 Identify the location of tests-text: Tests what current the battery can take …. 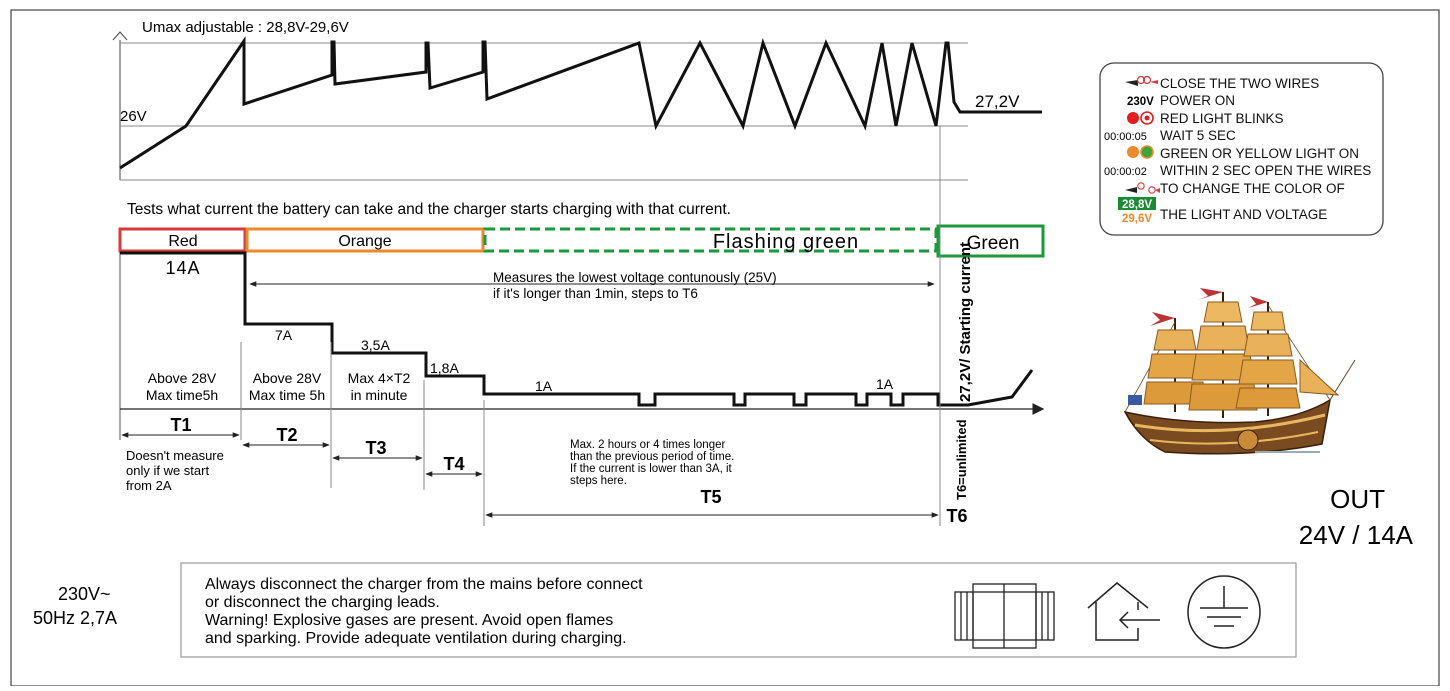
(429, 209).